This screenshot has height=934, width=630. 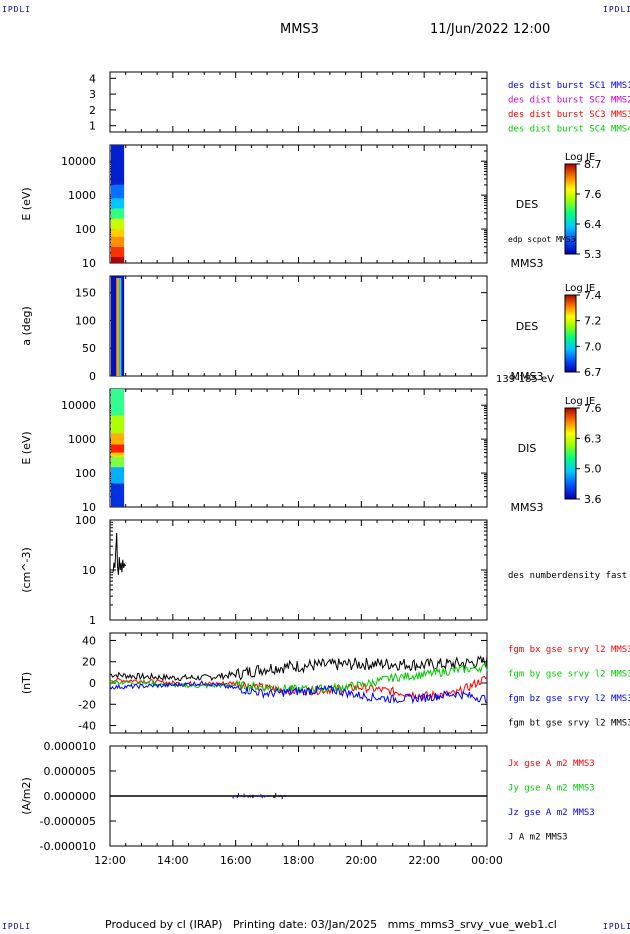 What do you see at coordinates (26, 447) in the screenshot?
I see `y-axis-label: E (eV)` at bounding box center [26, 447].